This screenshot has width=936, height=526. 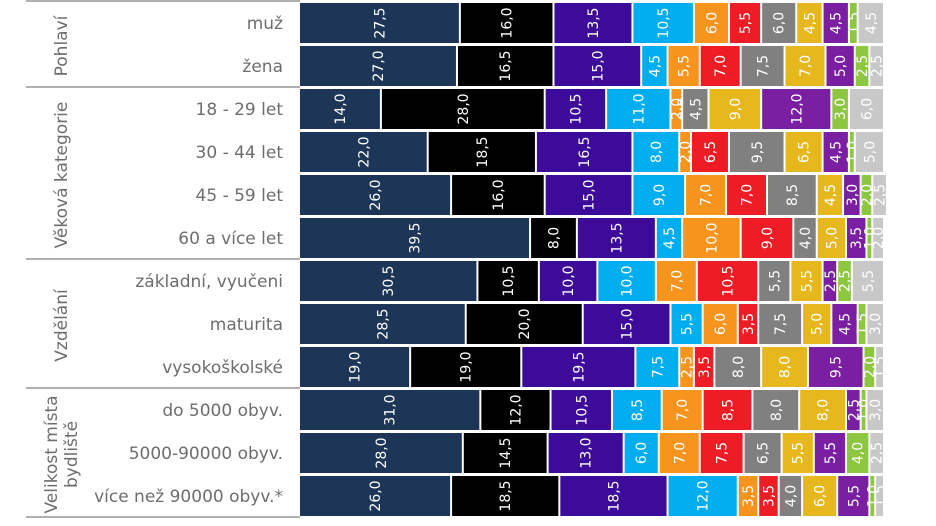 What do you see at coordinates (222, 368) in the screenshot?
I see `row-label: vysokoškolské` at bounding box center [222, 368].